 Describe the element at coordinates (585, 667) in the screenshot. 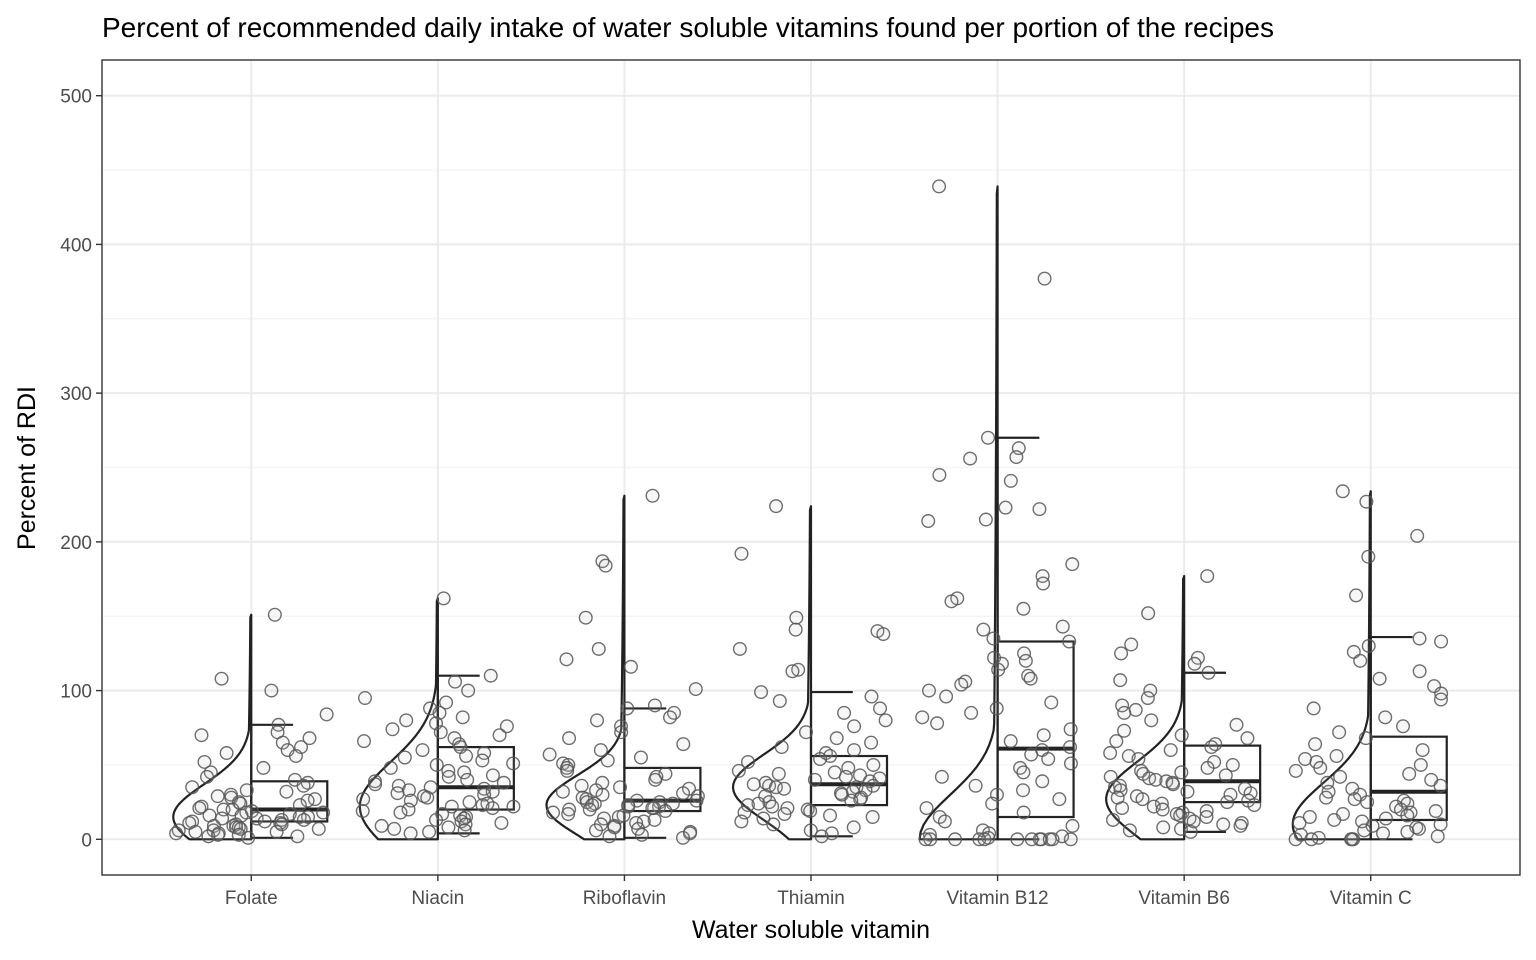

I see `violin-outline` at that location.